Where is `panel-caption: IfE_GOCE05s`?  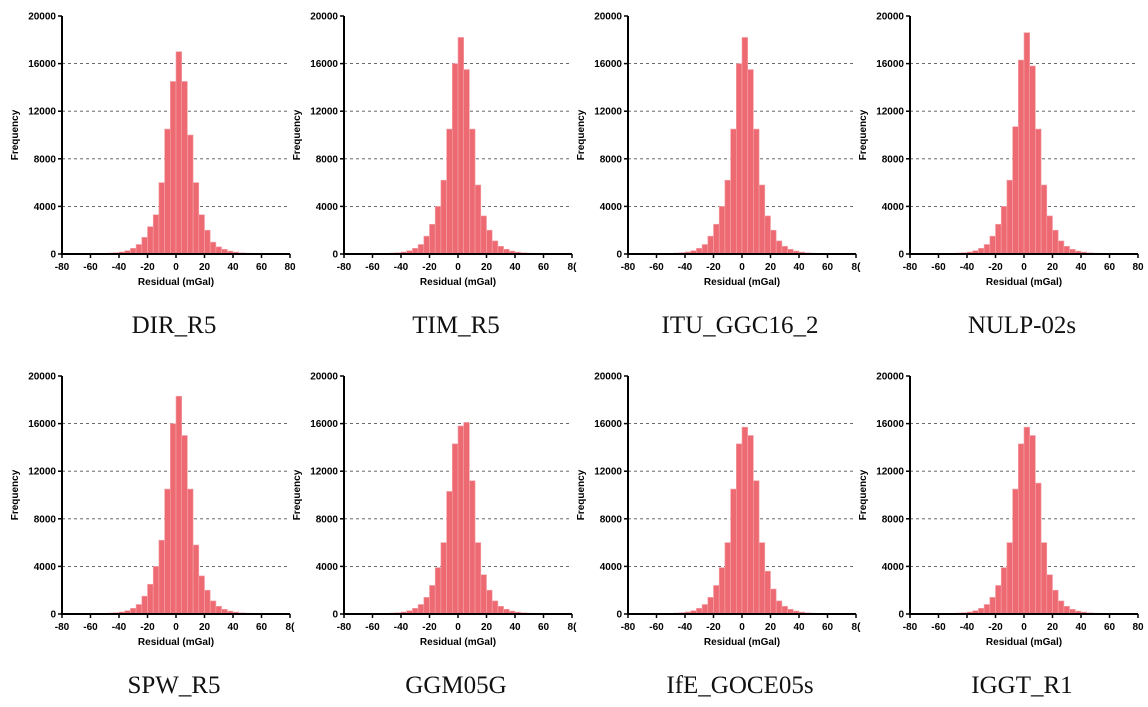
panel-caption: IfE_GOCE05s is located at coordinates (739, 685).